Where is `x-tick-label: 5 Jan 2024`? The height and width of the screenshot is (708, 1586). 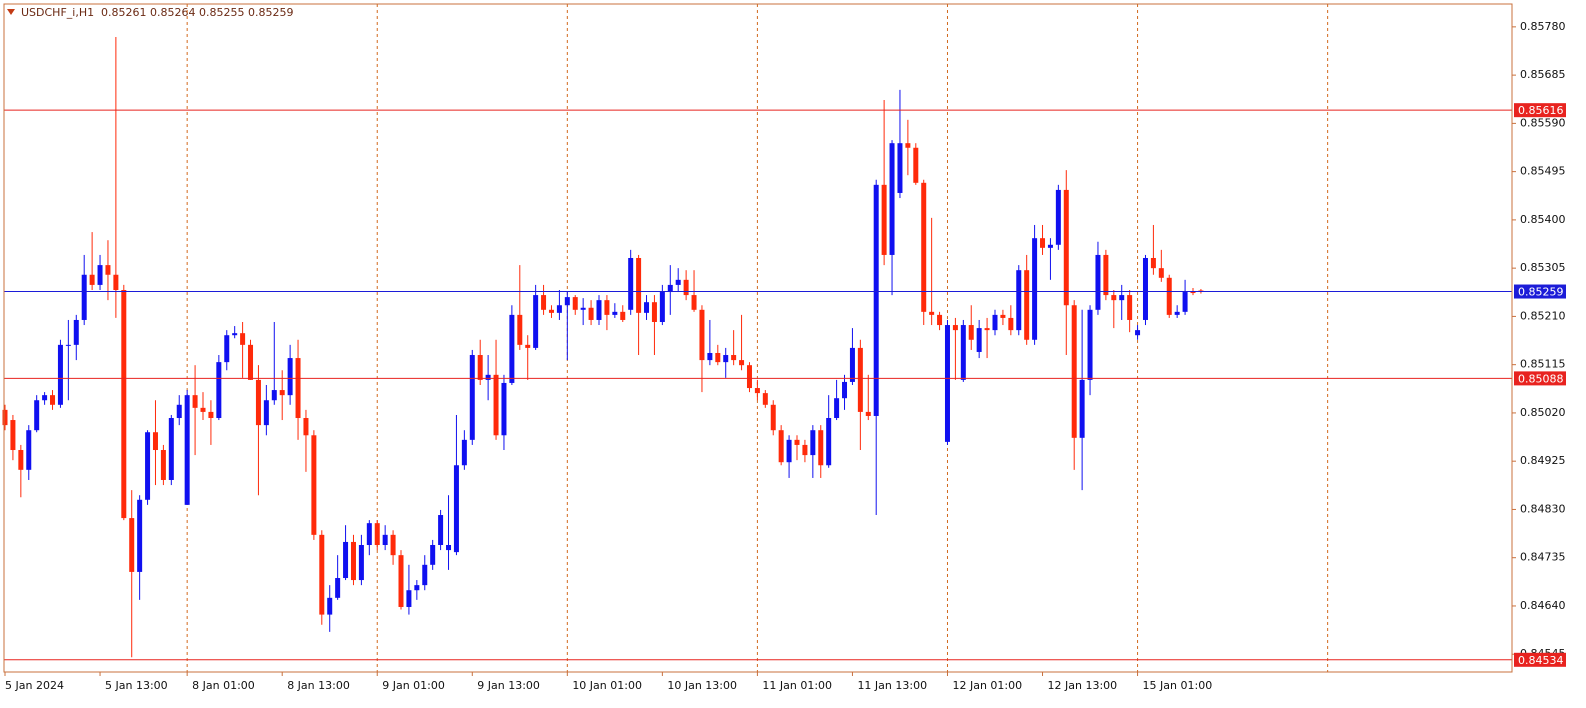
x-tick-label: 5 Jan 2024 is located at coordinates (34, 685).